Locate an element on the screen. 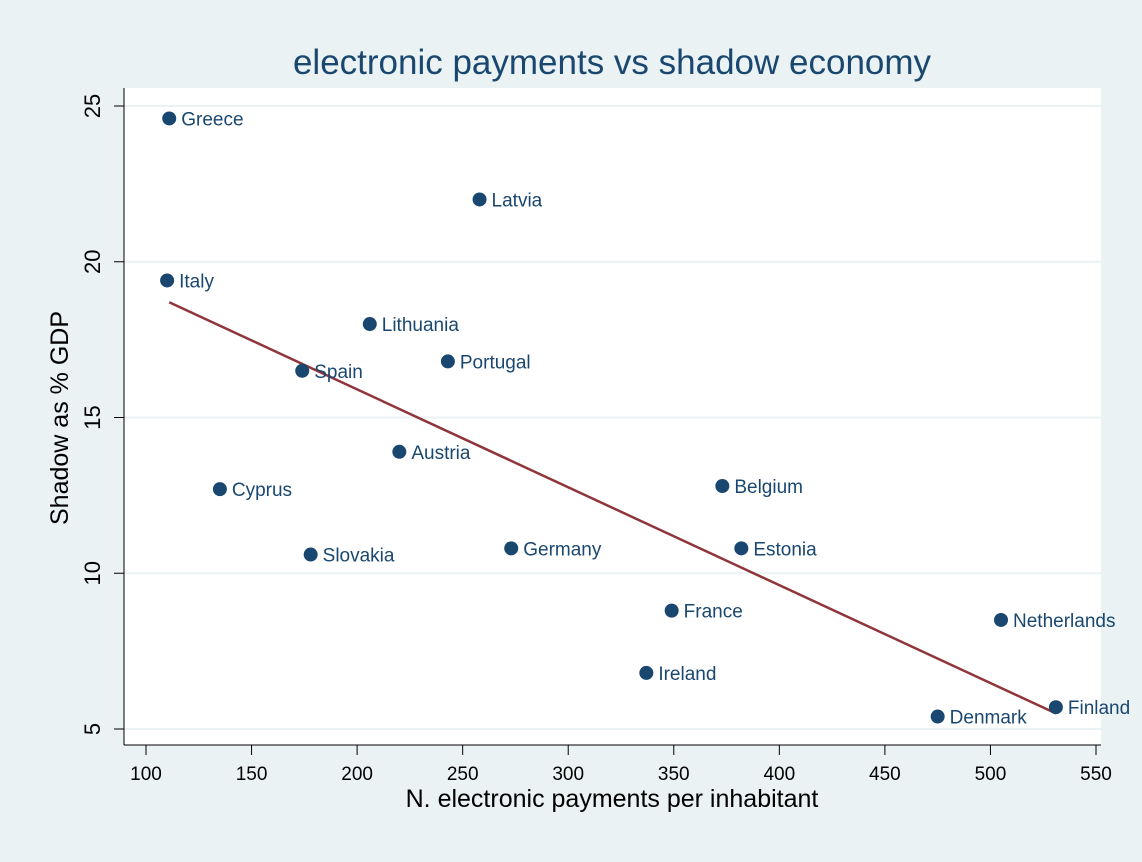 The width and height of the screenshot is (1142, 862). data-label-finland: Finland is located at coordinates (1099, 708).